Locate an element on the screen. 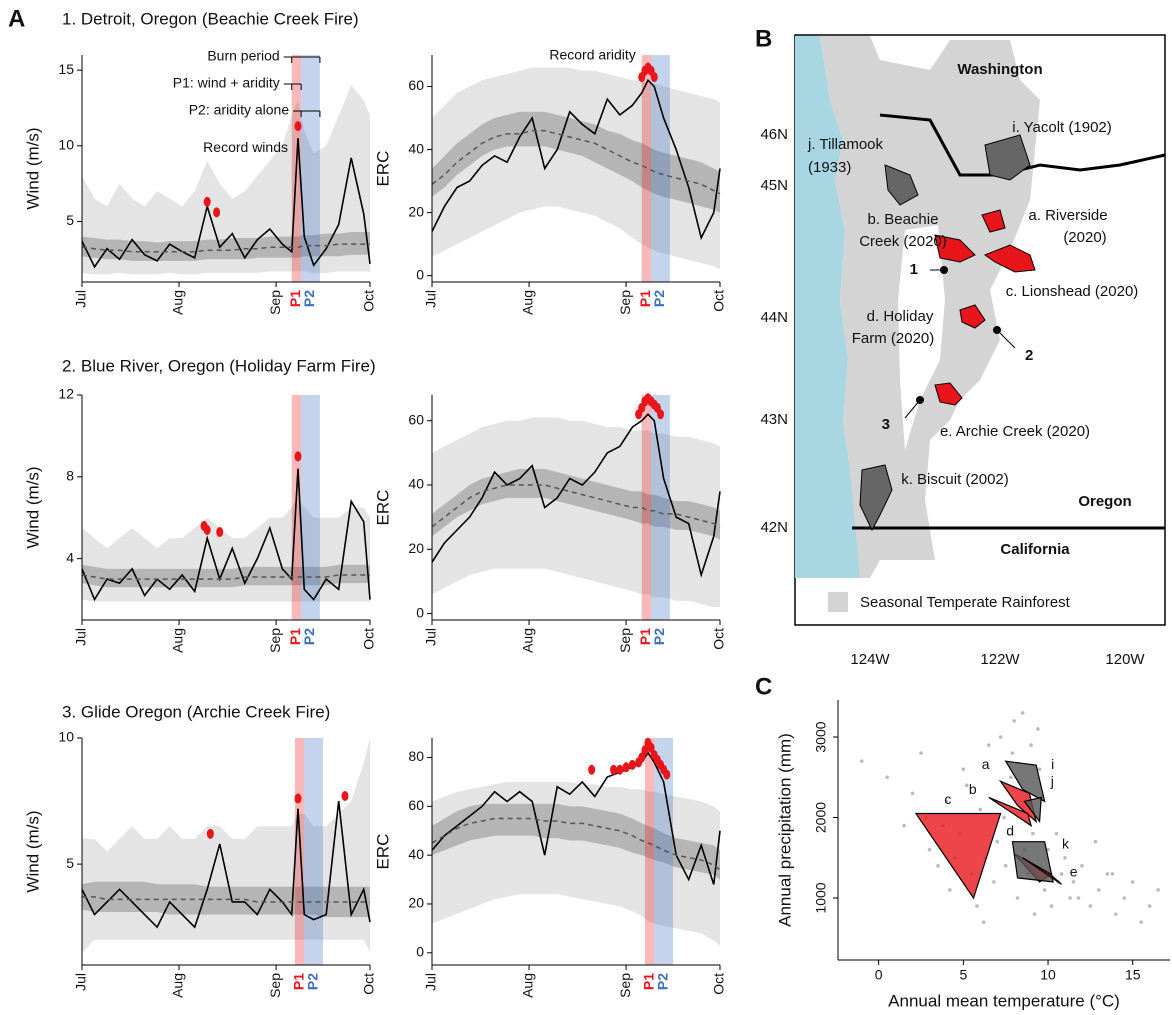 The width and height of the screenshot is (1172, 1015). ocean is located at coordinates (827, 307).